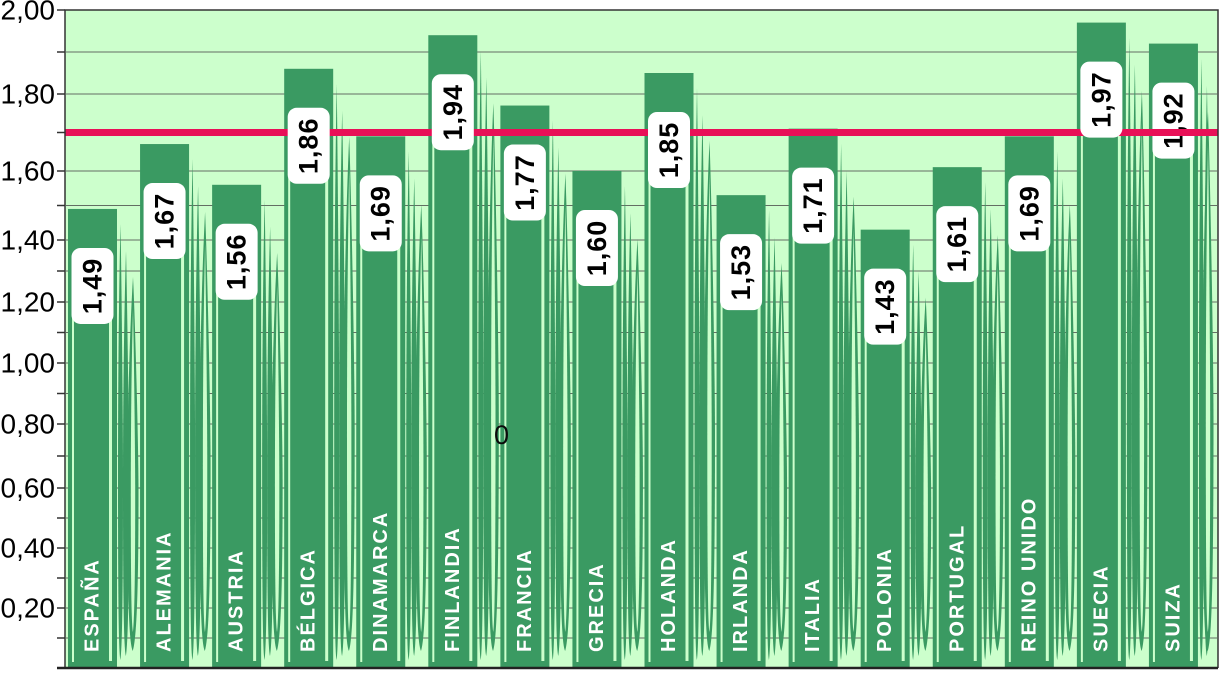  I want to click on y-axis-label: 1,80, so click(28, 94).